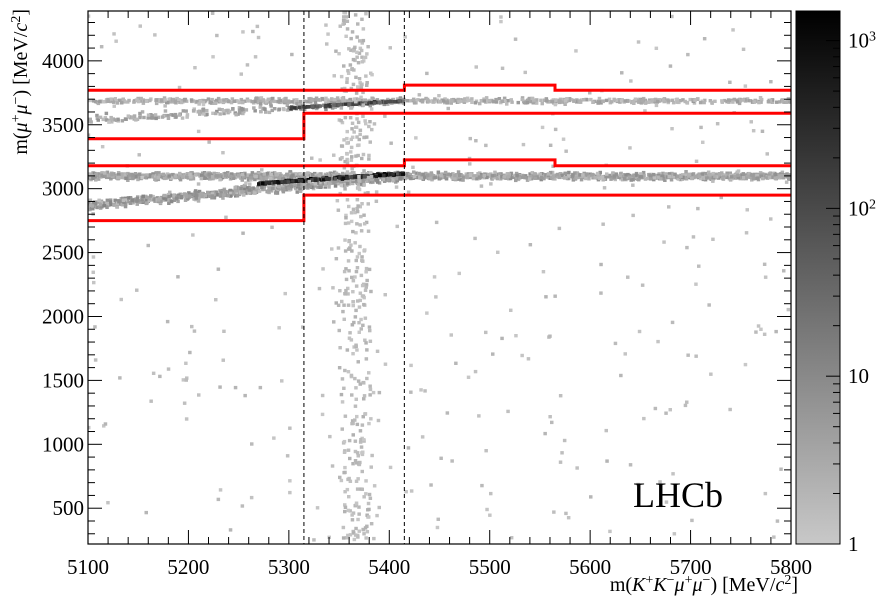 The width and height of the screenshot is (880, 597). I want to click on colorbar-gradient, so click(818, 277).